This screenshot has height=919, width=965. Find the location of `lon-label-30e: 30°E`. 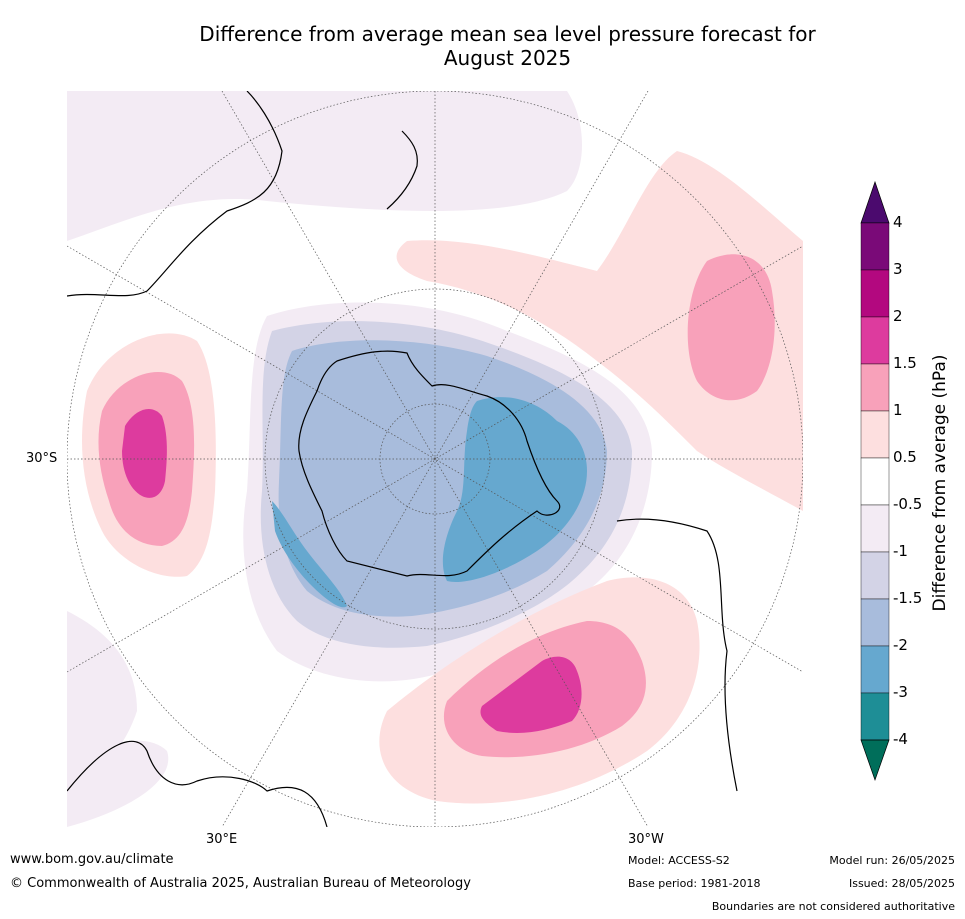

lon-label-30e: 30°E is located at coordinates (222, 839).